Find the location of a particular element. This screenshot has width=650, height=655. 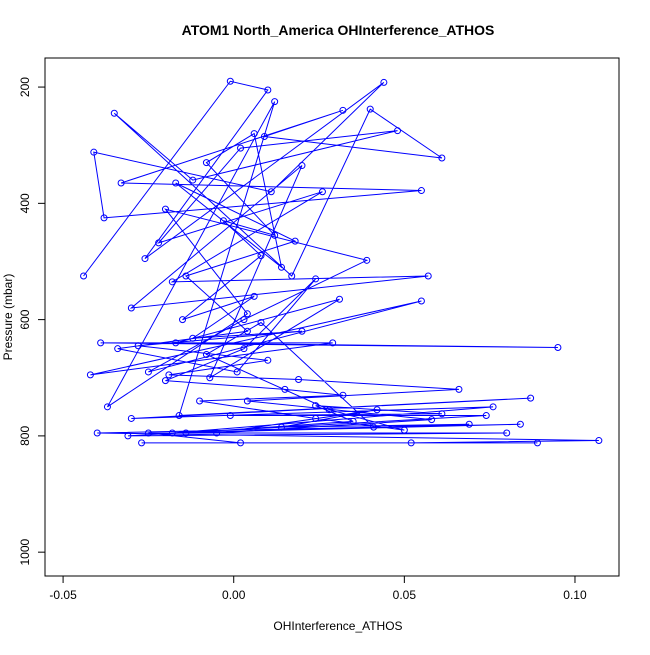

y-tick-label: 600 is located at coordinates (25, 319).